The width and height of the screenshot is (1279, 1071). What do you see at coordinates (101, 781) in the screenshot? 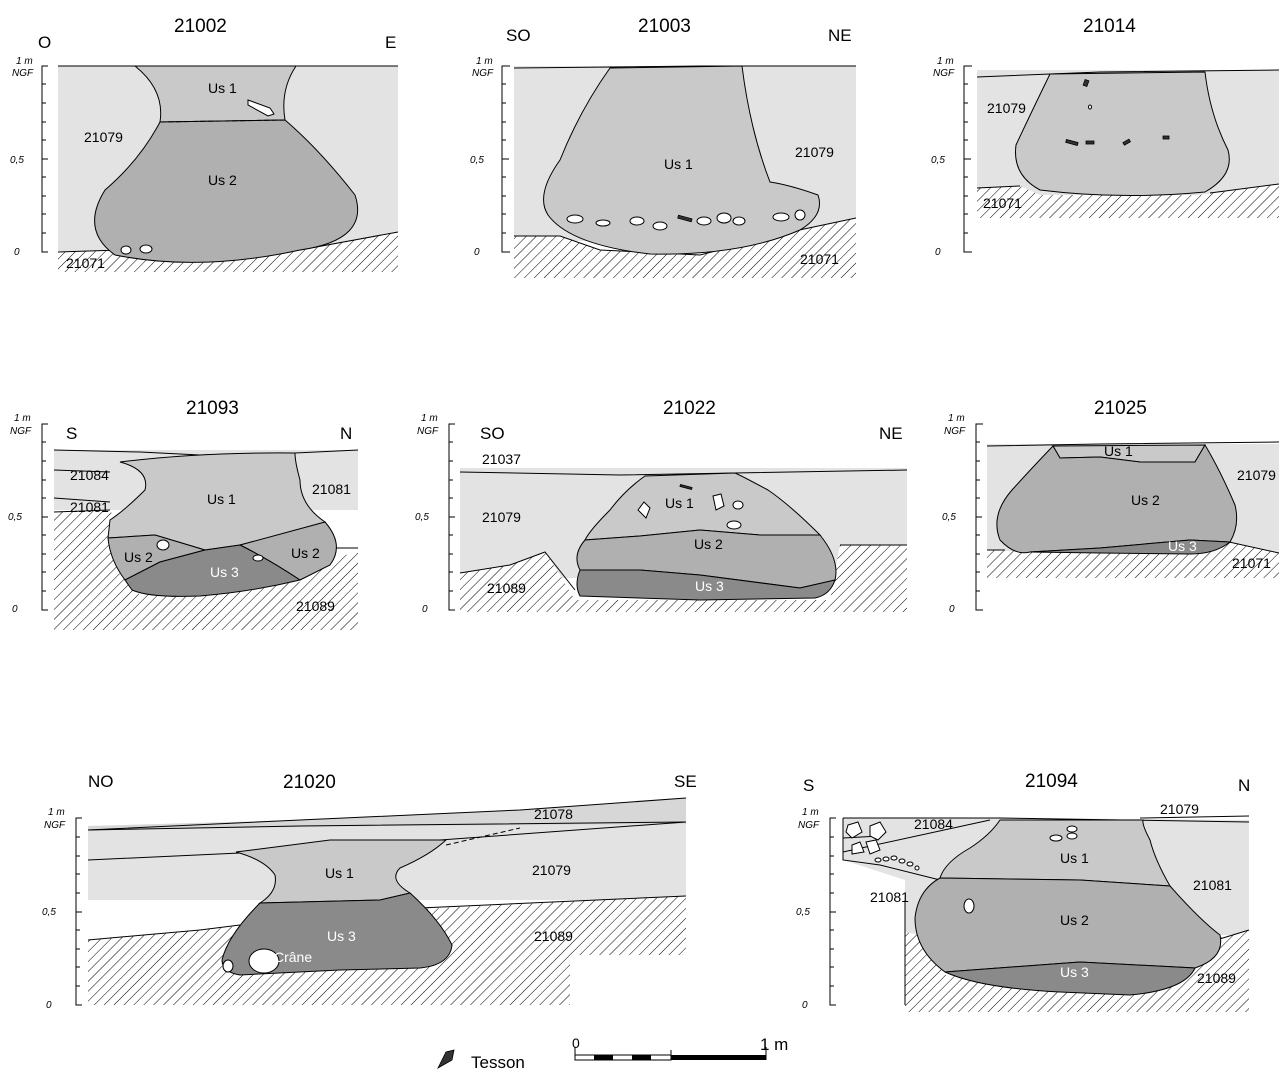
I see `orientation-left: NO` at bounding box center [101, 781].